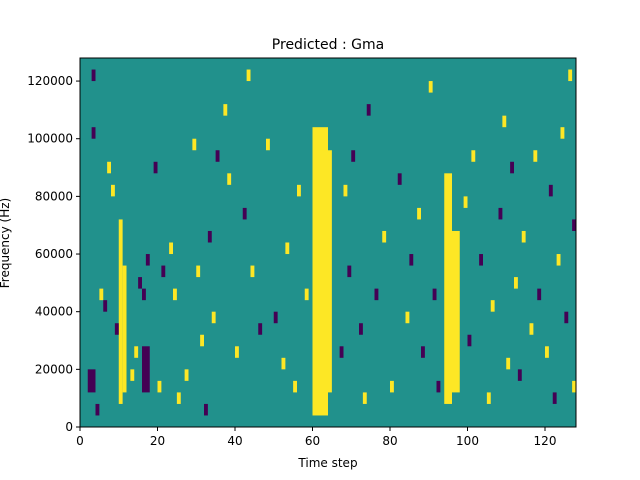  What do you see at coordinates (54, 312) in the screenshot?
I see `y-tick-label: 40000` at bounding box center [54, 312].